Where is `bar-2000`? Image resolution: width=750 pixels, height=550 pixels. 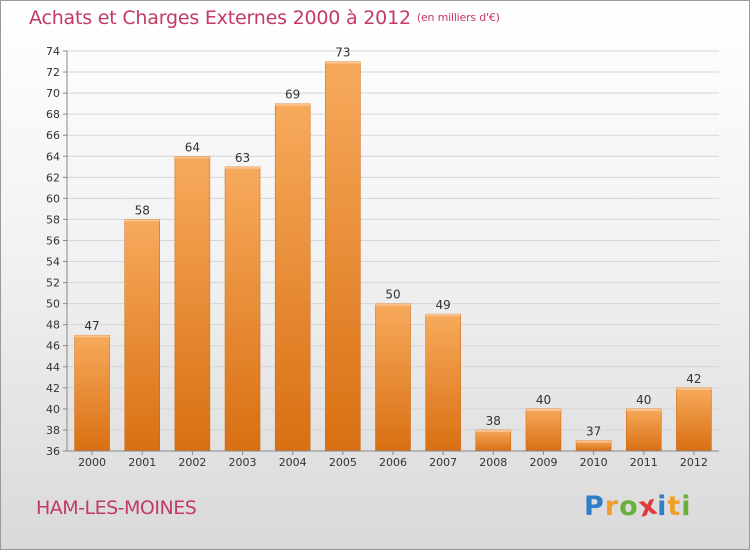 bar-2000 is located at coordinates (92, 393).